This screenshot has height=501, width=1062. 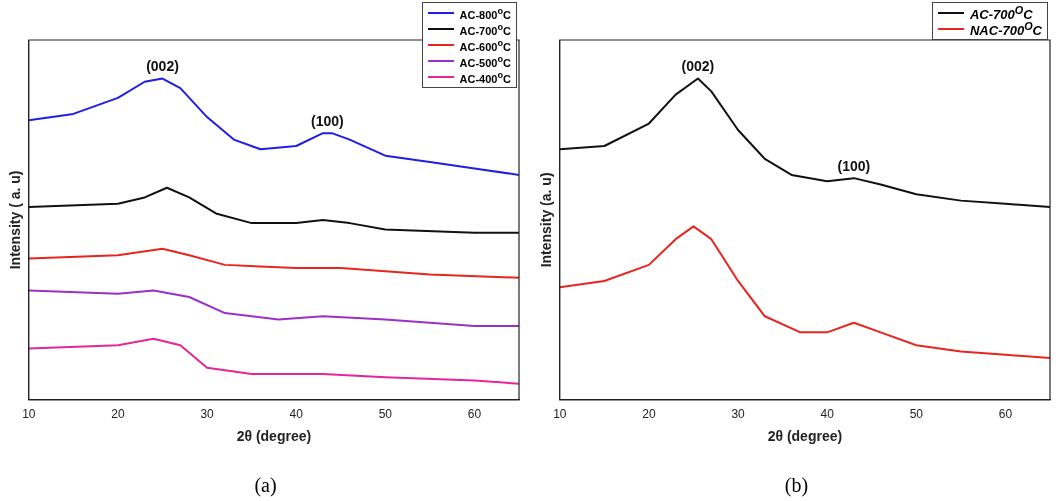 What do you see at coordinates (485, 61) in the screenshot?
I see `legend-label: AC-500$^{o}$C` at bounding box center [485, 61].